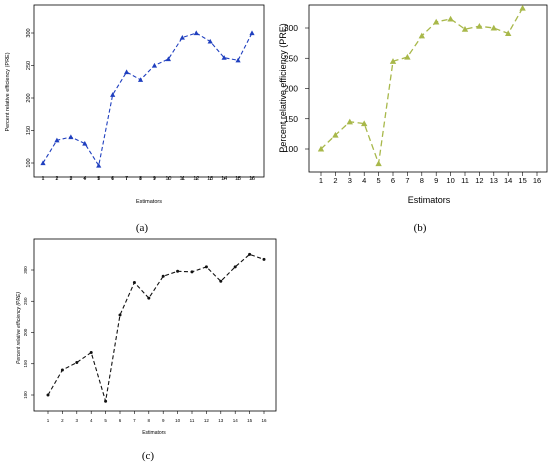 Image resolution: width=550 pixels, height=466 pixels. What do you see at coordinates (149, 202) in the screenshot?
I see `chart-a-xlabel: Estimators` at bounding box center [149, 202].